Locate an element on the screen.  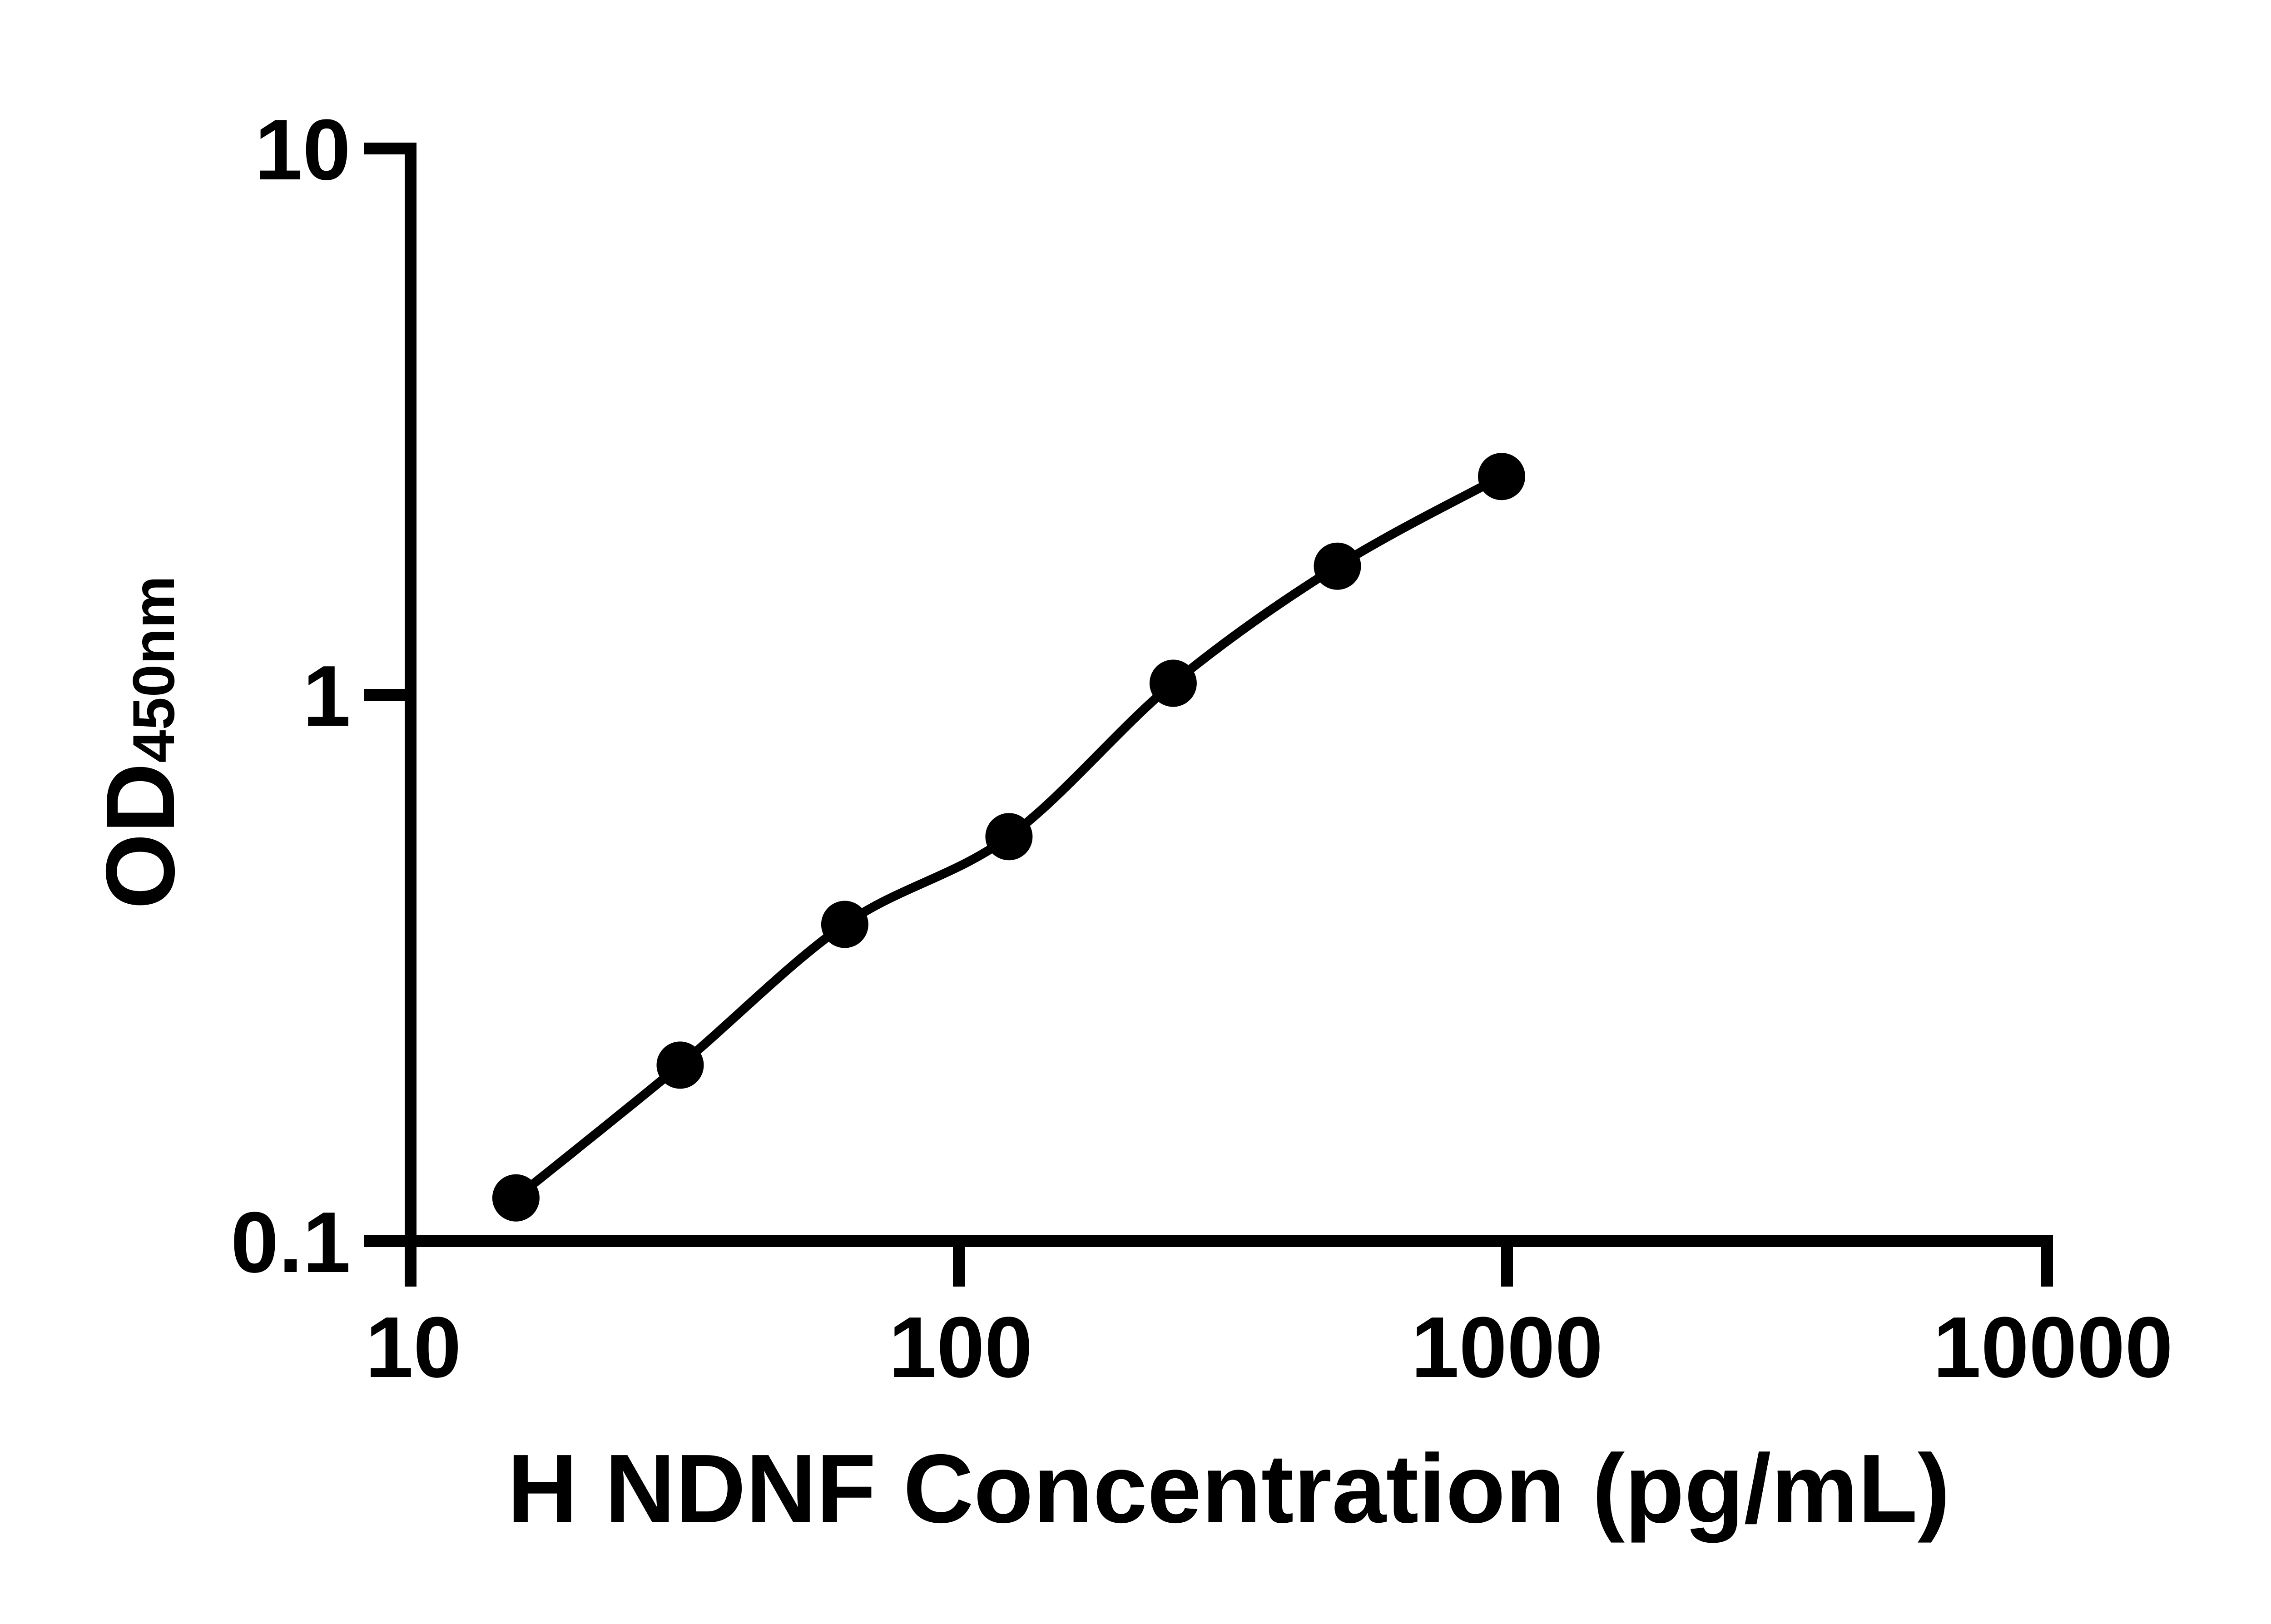
y-axis-title-main: OD is located at coordinates (140, 836).